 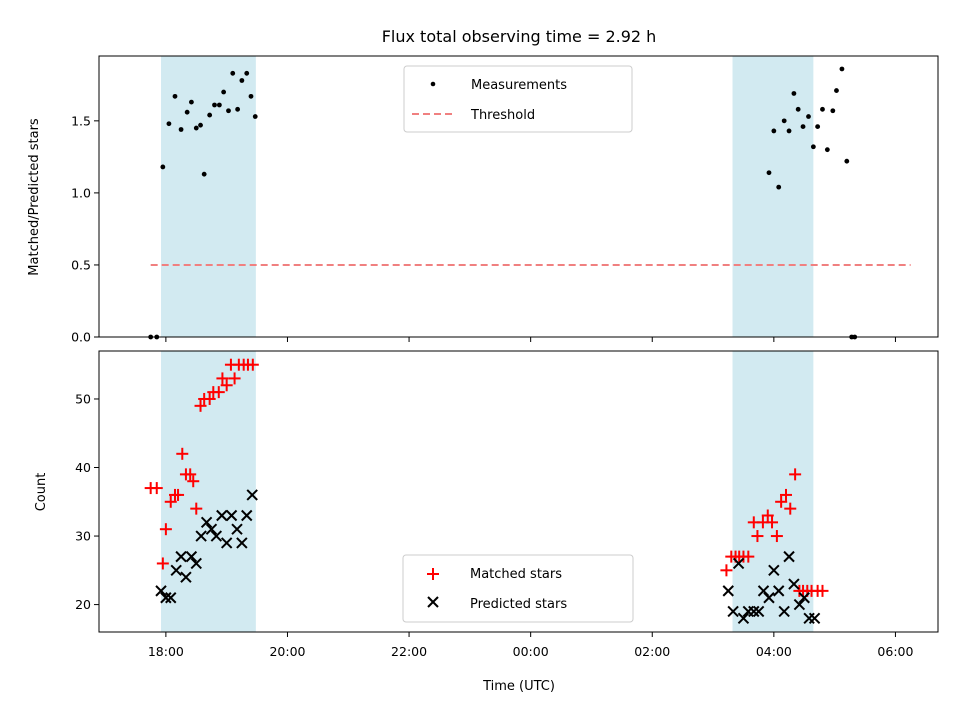 What do you see at coordinates (34, 197) in the screenshot?
I see `top-y-axis-label: Matched/Predicted stars` at bounding box center [34, 197].